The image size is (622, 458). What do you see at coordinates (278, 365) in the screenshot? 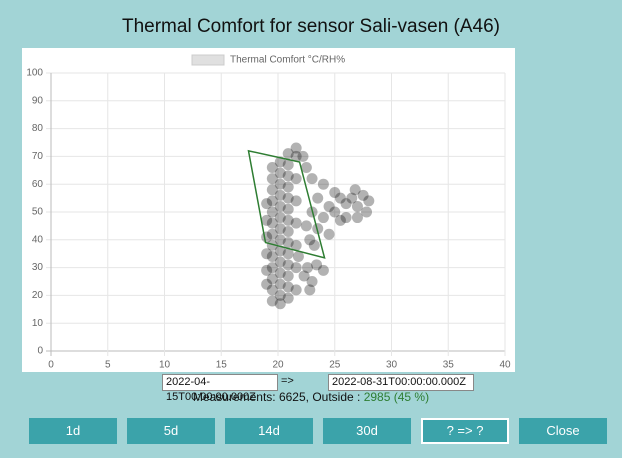
I see `x-tick-label: 20` at bounding box center [278, 365].